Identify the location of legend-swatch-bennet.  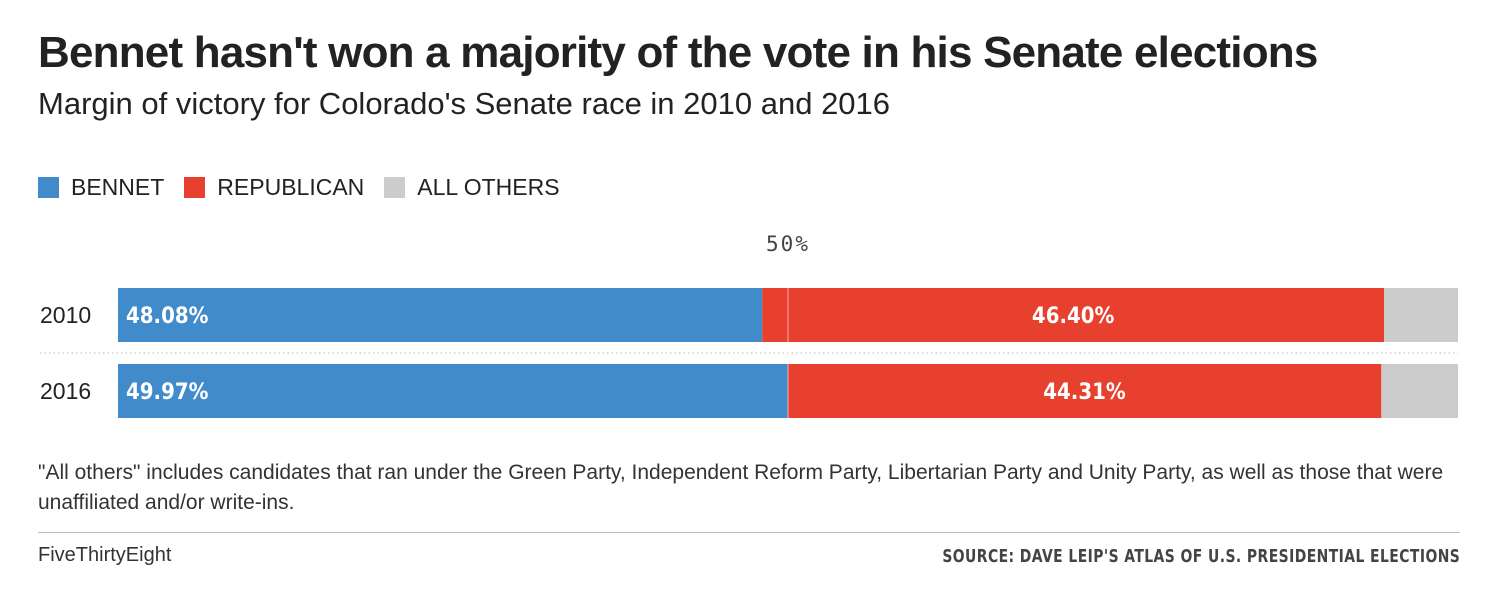
(48, 187).